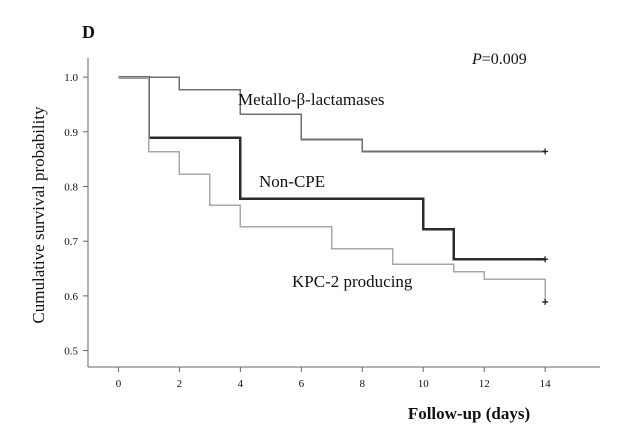 The width and height of the screenshot is (618, 440). Describe the element at coordinates (363, 384) in the screenshot. I see `x-tick-label: 8` at that location.